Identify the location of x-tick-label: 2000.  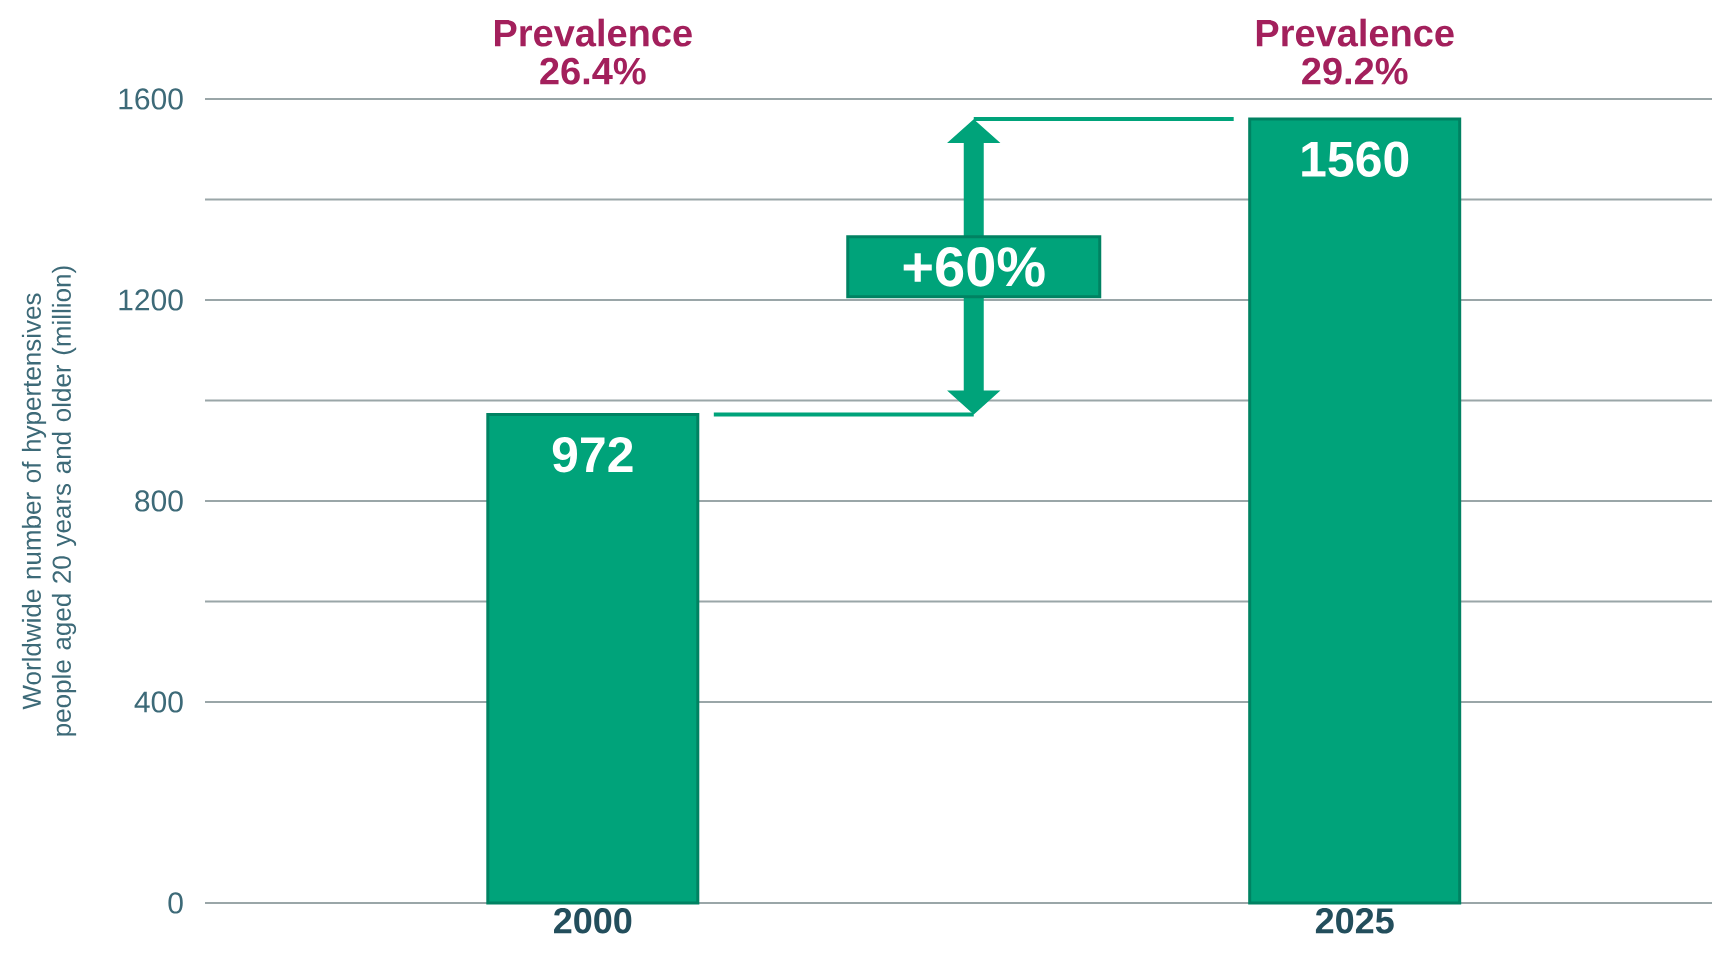
(593, 921).